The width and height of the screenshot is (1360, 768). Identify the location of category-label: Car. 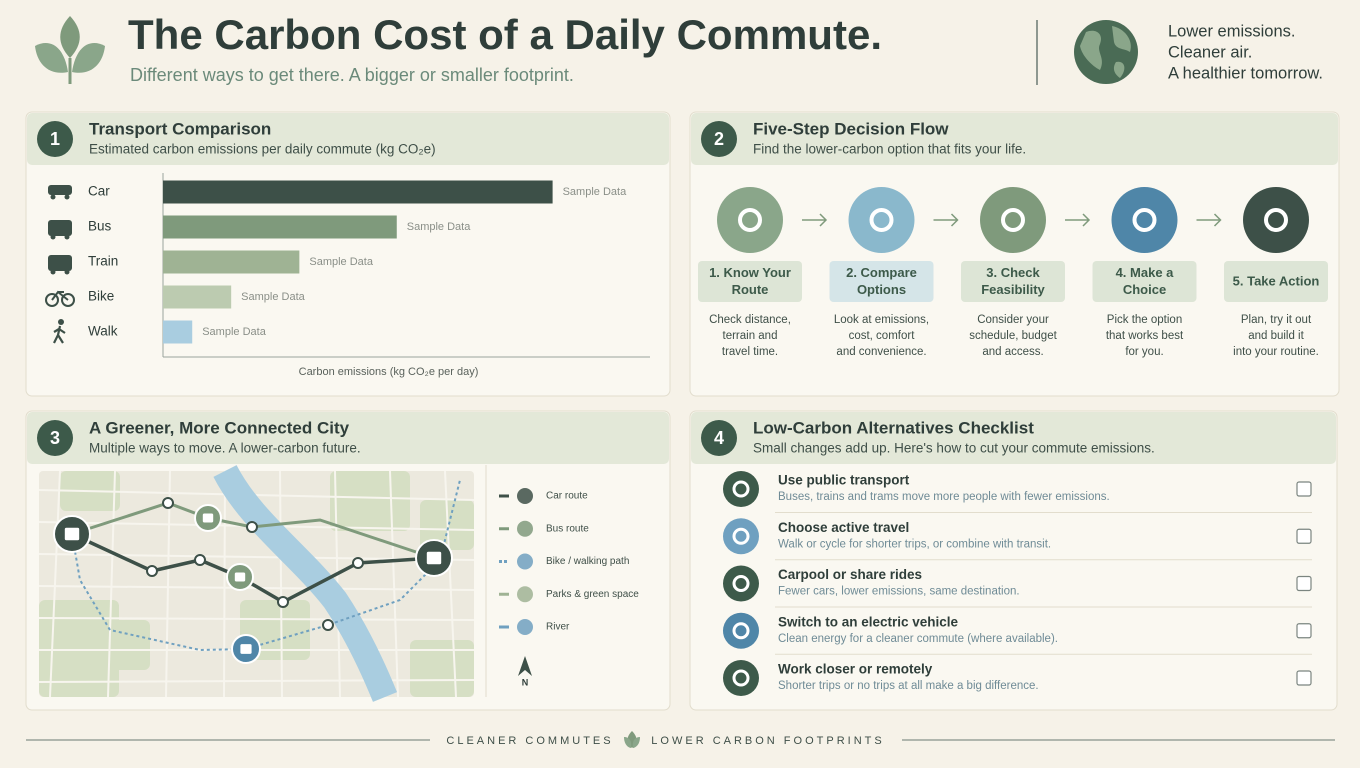
(99, 191).